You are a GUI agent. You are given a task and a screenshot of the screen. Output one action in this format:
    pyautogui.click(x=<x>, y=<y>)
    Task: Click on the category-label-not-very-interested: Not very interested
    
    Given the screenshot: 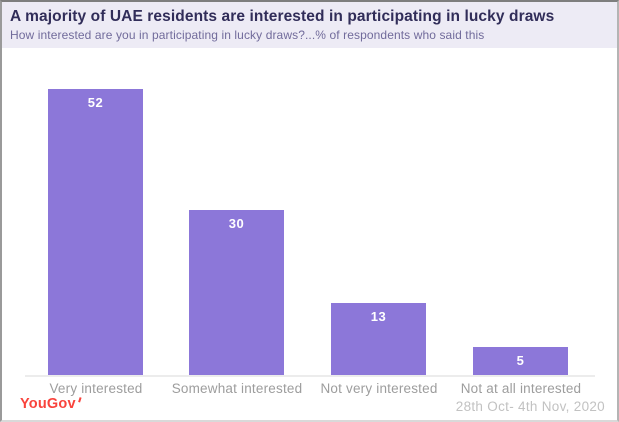 What is the action you would take?
    pyautogui.click(x=379, y=388)
    